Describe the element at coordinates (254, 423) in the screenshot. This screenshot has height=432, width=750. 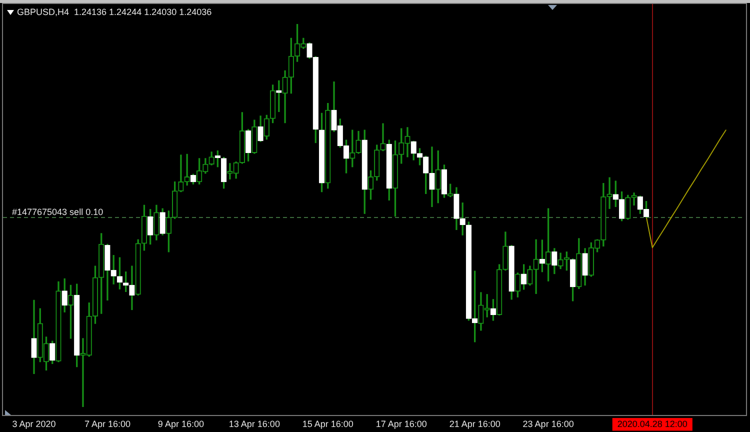
I see `x-tick-label: 13 Apr 16:00` at that location.